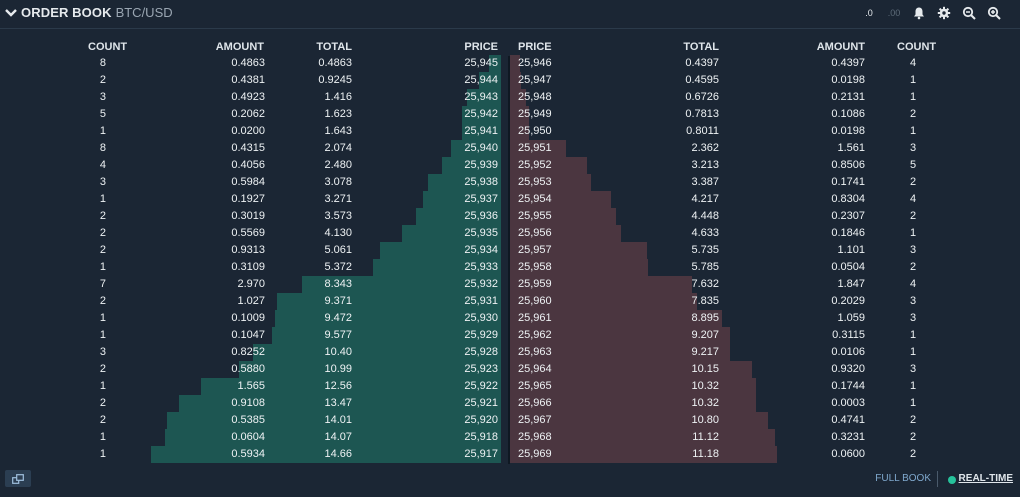 The width and height of the screenshot is (1020, 497). What do you see at coordinates (248, 267) in the screenshot?
I see `bid-amount: 0.3109` at bounding box center [248, 267].